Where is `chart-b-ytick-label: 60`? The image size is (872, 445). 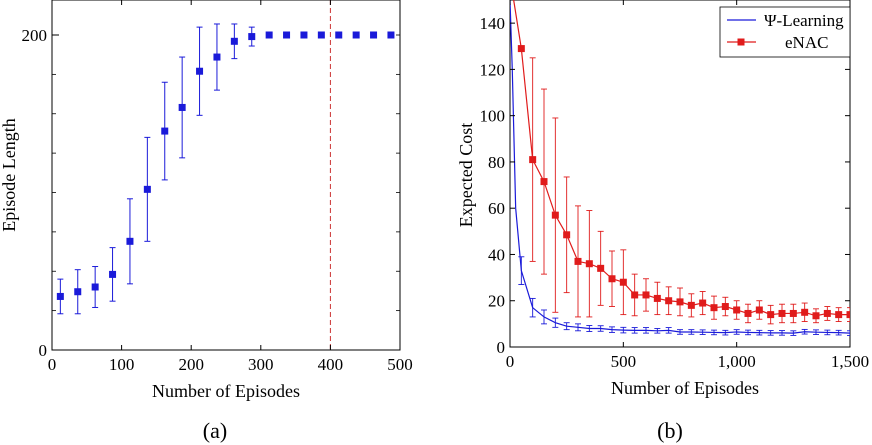 chart-b-ytick-label: 60 is located at coordinates (496, 208).